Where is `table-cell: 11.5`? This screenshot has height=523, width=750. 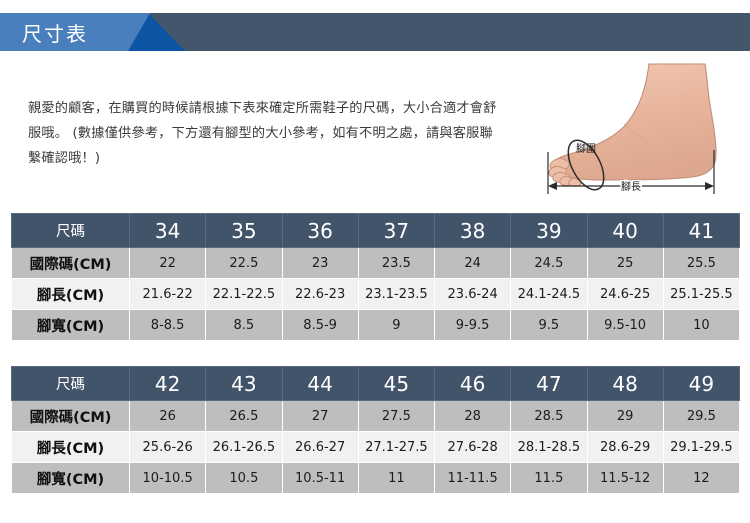 table-cell: 11.5 is located at coordinates (549, 478).